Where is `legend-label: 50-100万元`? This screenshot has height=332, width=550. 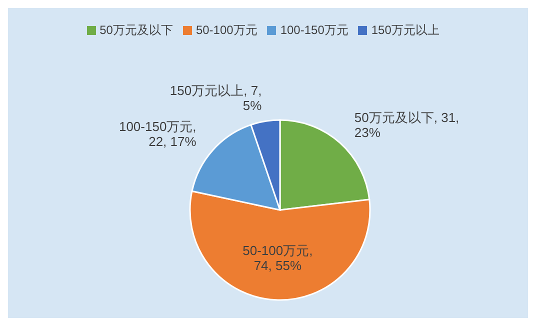 legend-label: 50-100万元 is located at coordinates (227, 30).